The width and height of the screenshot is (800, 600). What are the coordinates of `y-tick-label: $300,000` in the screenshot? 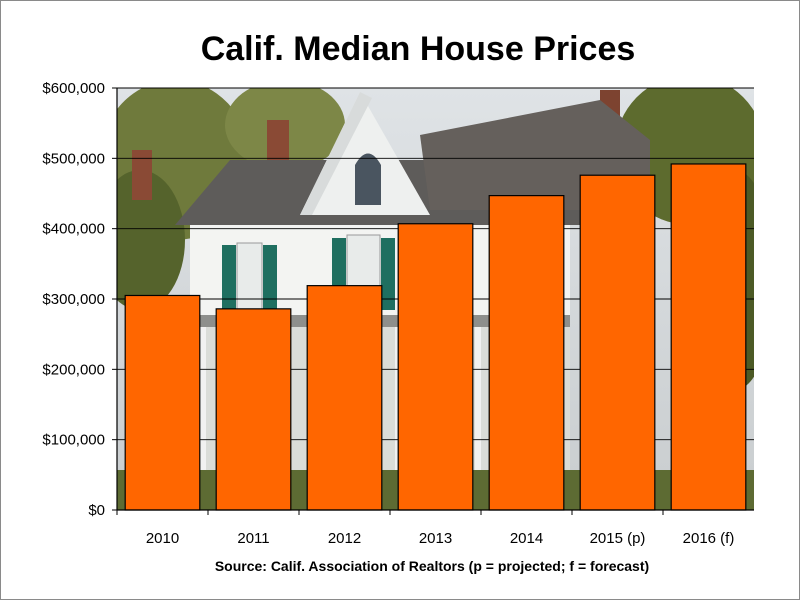 It's located at (73, 299).